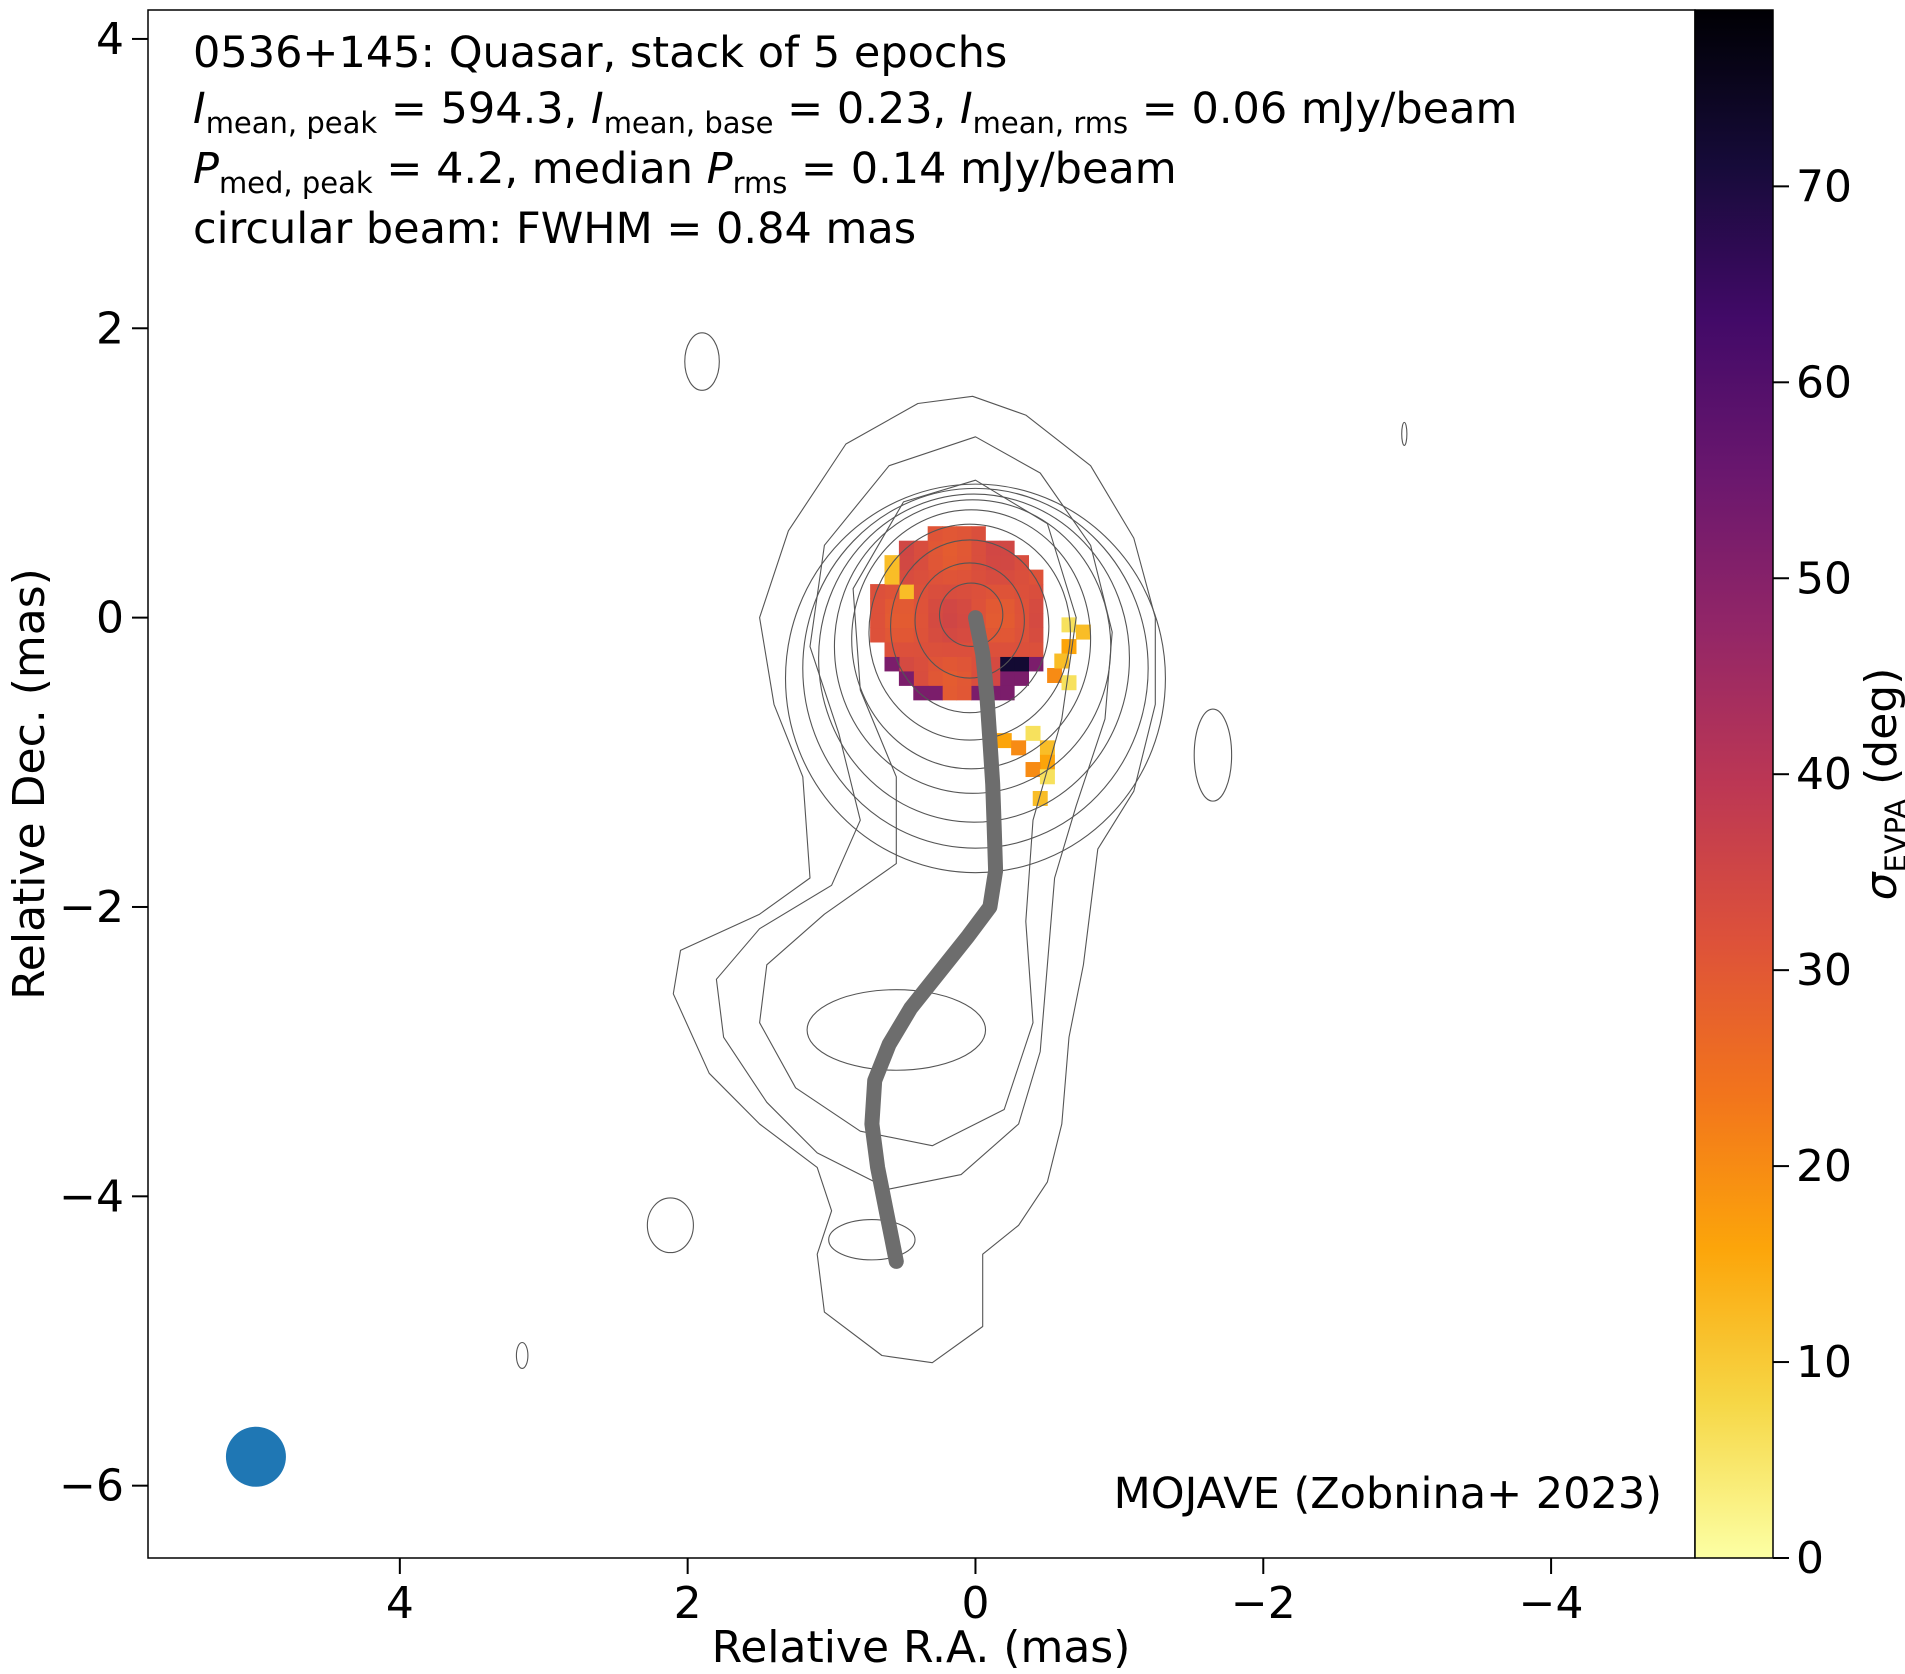 The width and height of the screenshot is (1905, 1674). What do you see at coordinates (1824, 186) in the screenshot?
I see `colorbar-tick-label: 70` at bounding box center [1824, 186].